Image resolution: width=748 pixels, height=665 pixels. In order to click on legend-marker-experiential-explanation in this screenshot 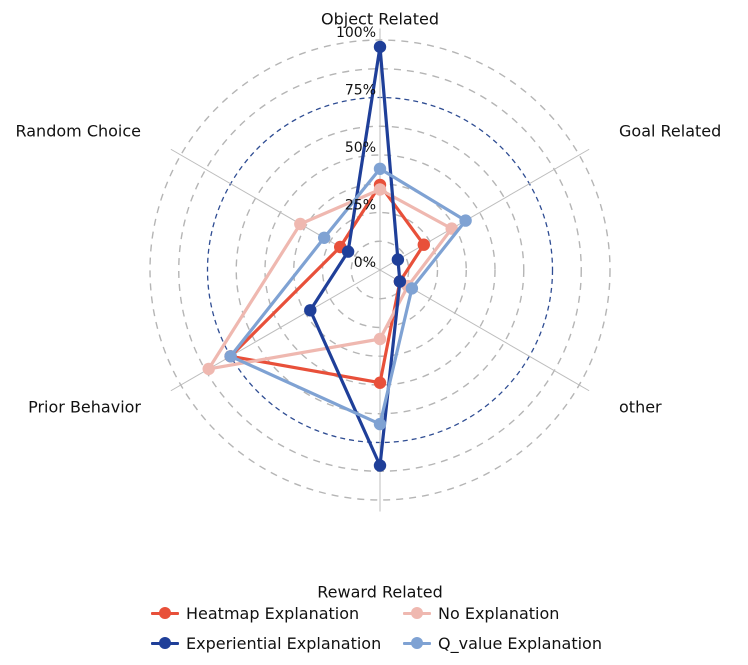, I will do `click(165, 643)`.